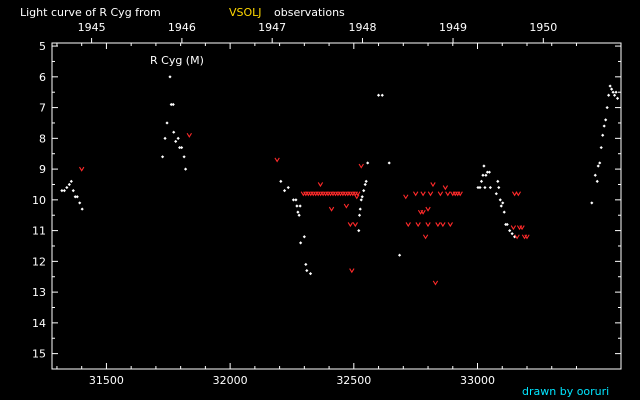 This screenshot has height=400, width=640. I want to click on y-tick-label: 8, so click(42, 138).